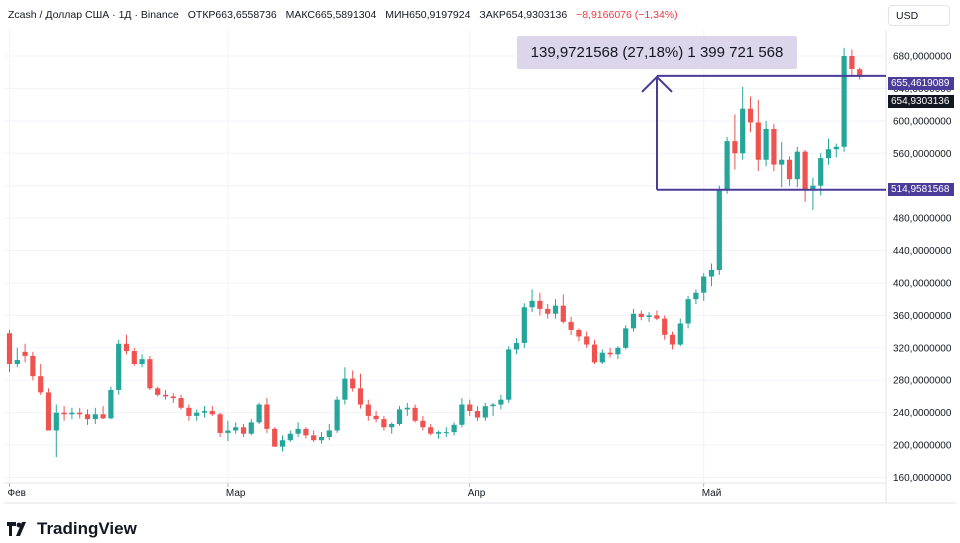 Image resolution: width=960 pixels, height=543 pixels. What do you see at coordinates (922, 478) in the screenshot?
I see `y-tick-label: 160,0000000` at bounding box center [922, 478].